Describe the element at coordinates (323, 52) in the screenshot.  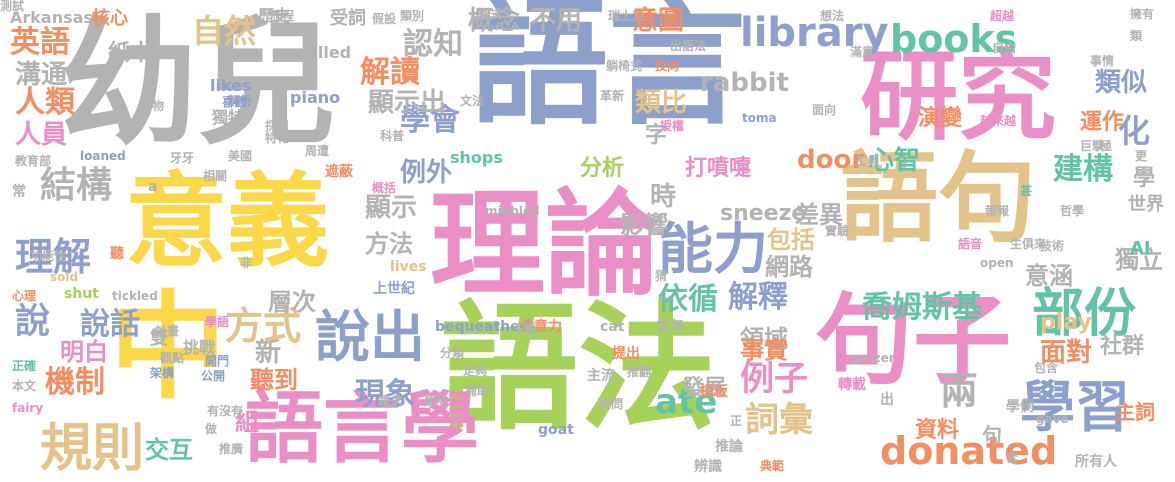
I see `word-pulled: pulled` at that location.